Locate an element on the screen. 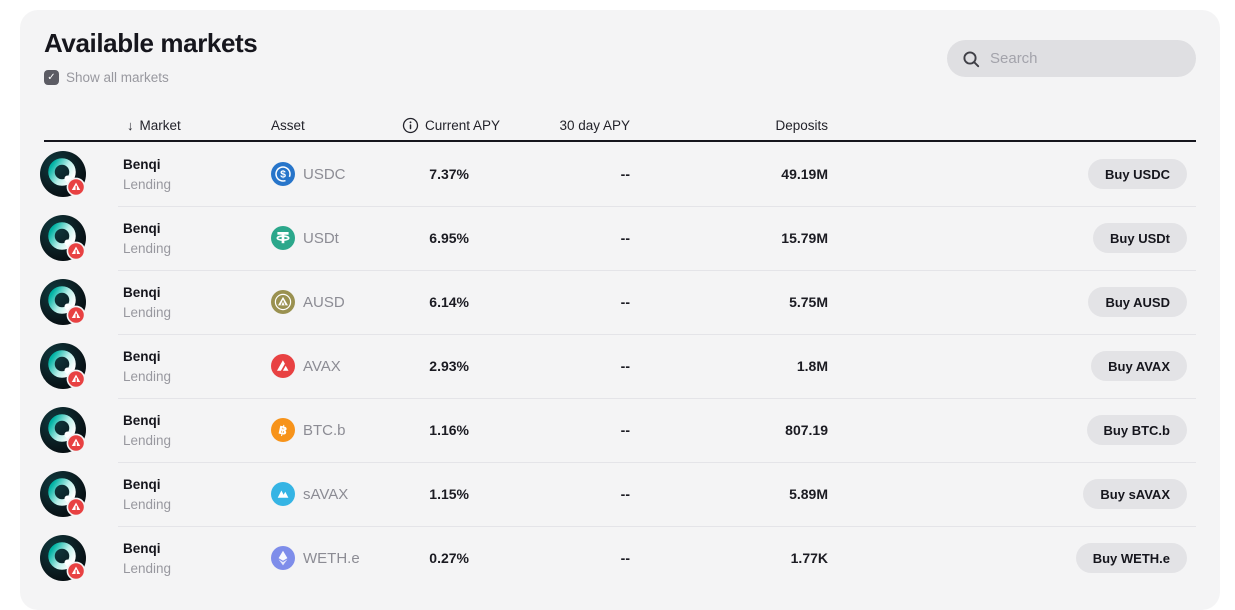 The width and height of the screenshot is (1235, 610). action-cell: Buy USDC is located at coordinates (1027, 174).